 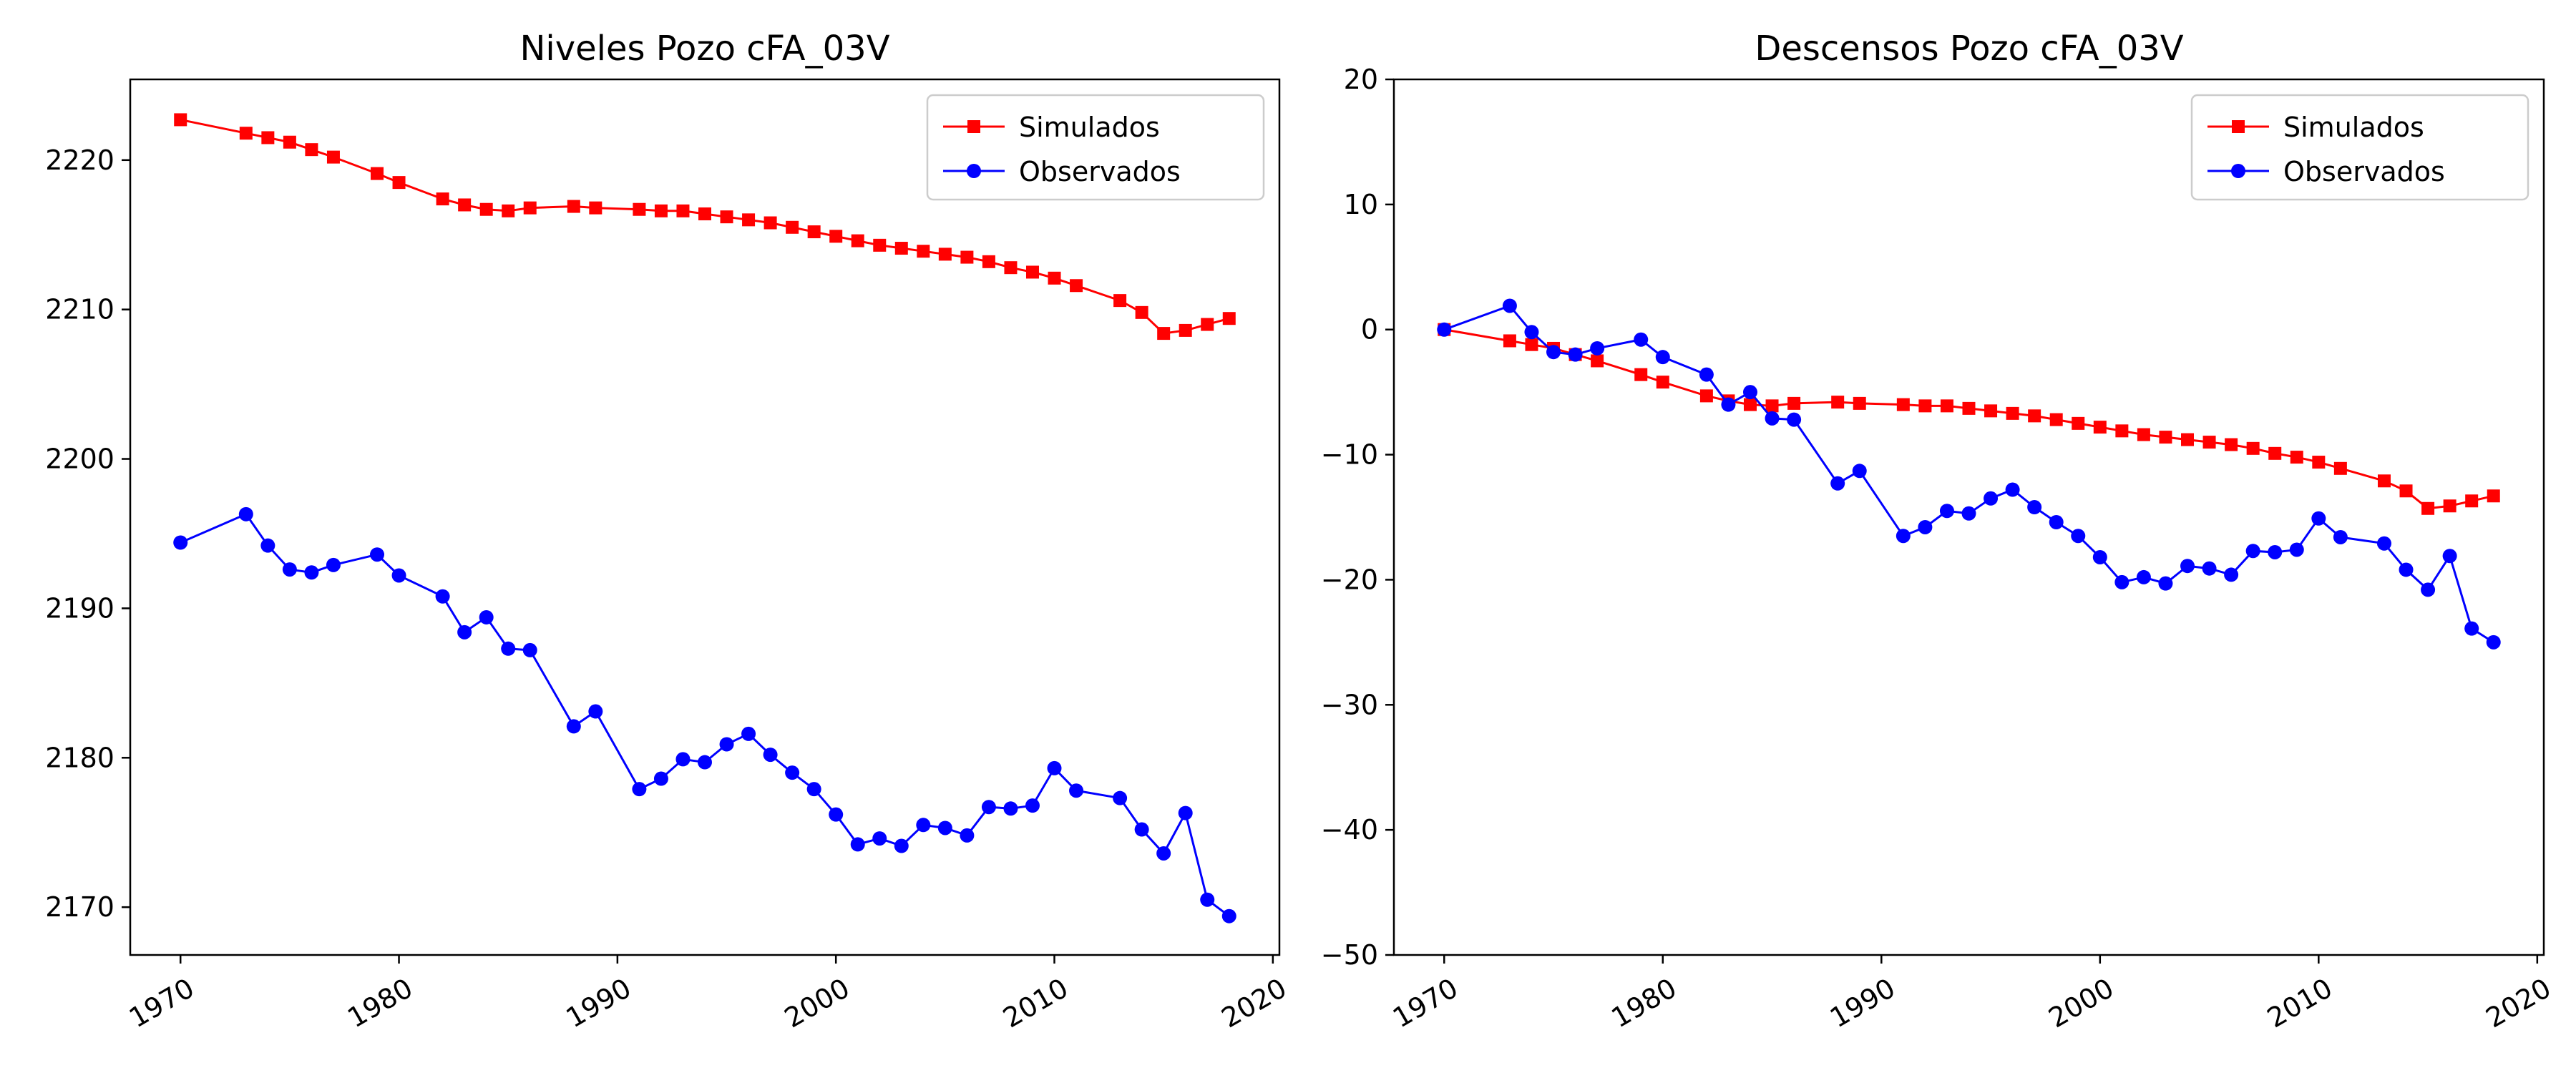 What do you see at coordinates (1369, 330) in the screenshot?
I see `y-tick-label: 0` at bounding box center [1369, 330].